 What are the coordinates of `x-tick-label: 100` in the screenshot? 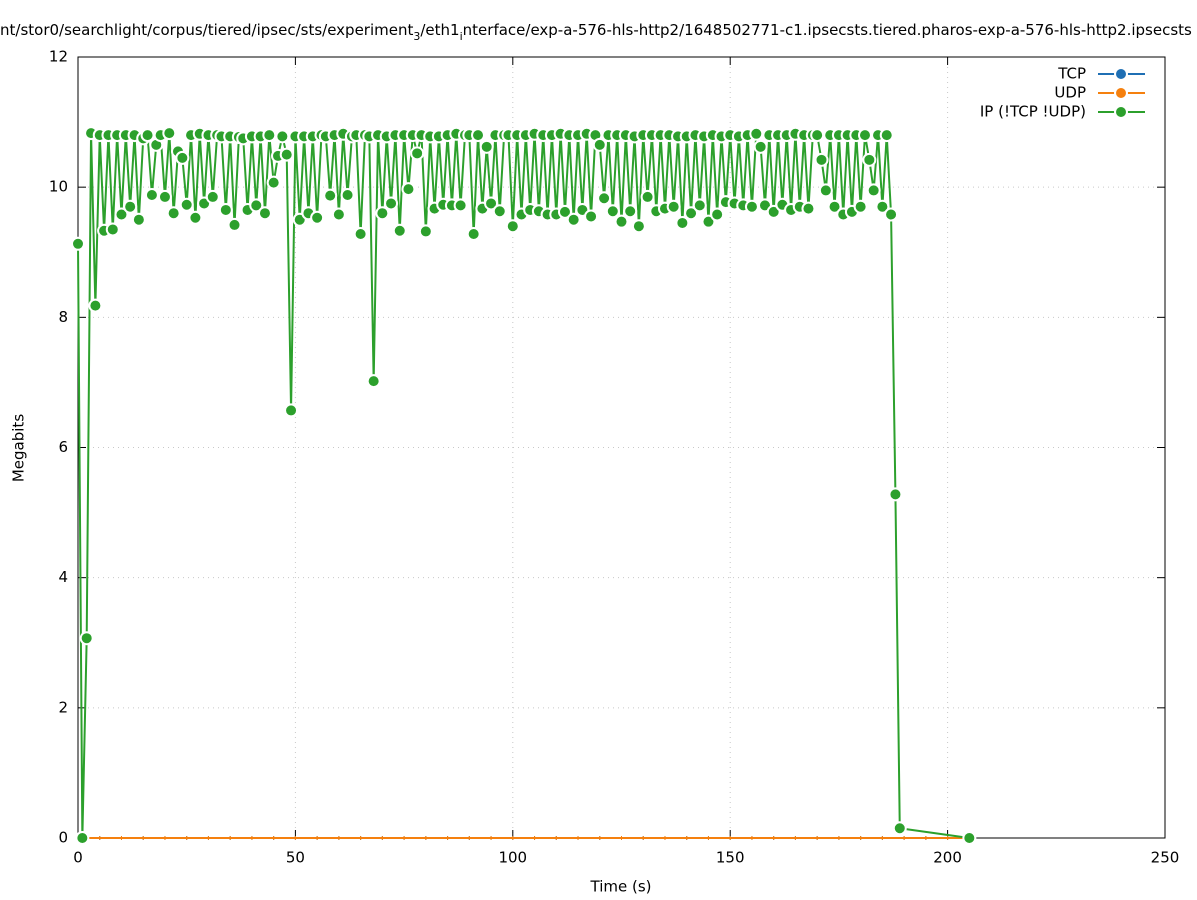 It's located at (512, 858).